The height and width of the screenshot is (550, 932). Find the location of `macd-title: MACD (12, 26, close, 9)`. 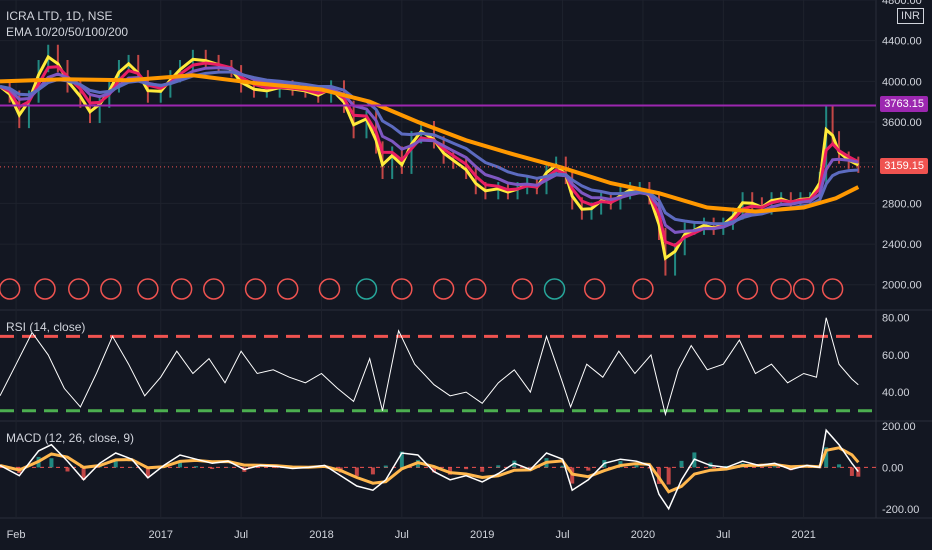

macd-title: MACD (12, 26, close, 9) is located at coordinates (70, 438).